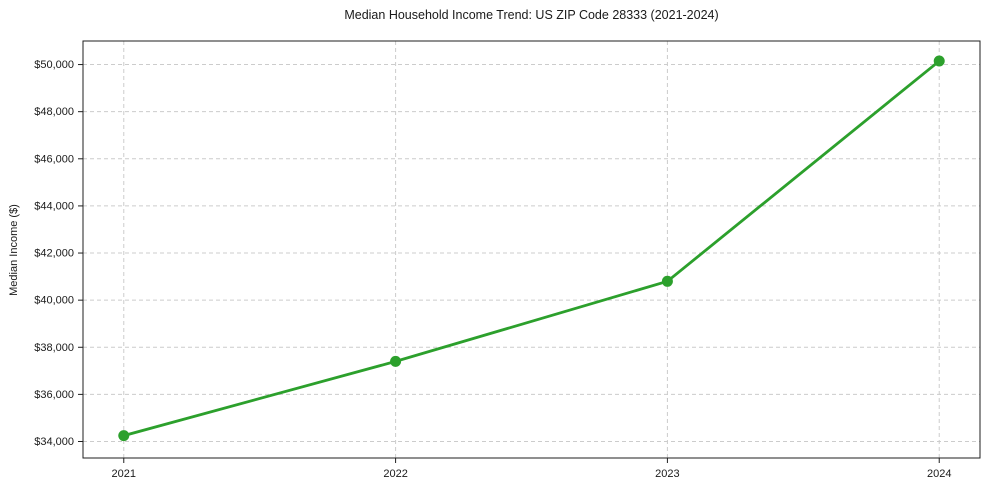 The width and height of the screenshot is (989, 490). Describe the element at coordinates (667, 474) in the screenshot. I see `x-tick-label: 2023` at that location.